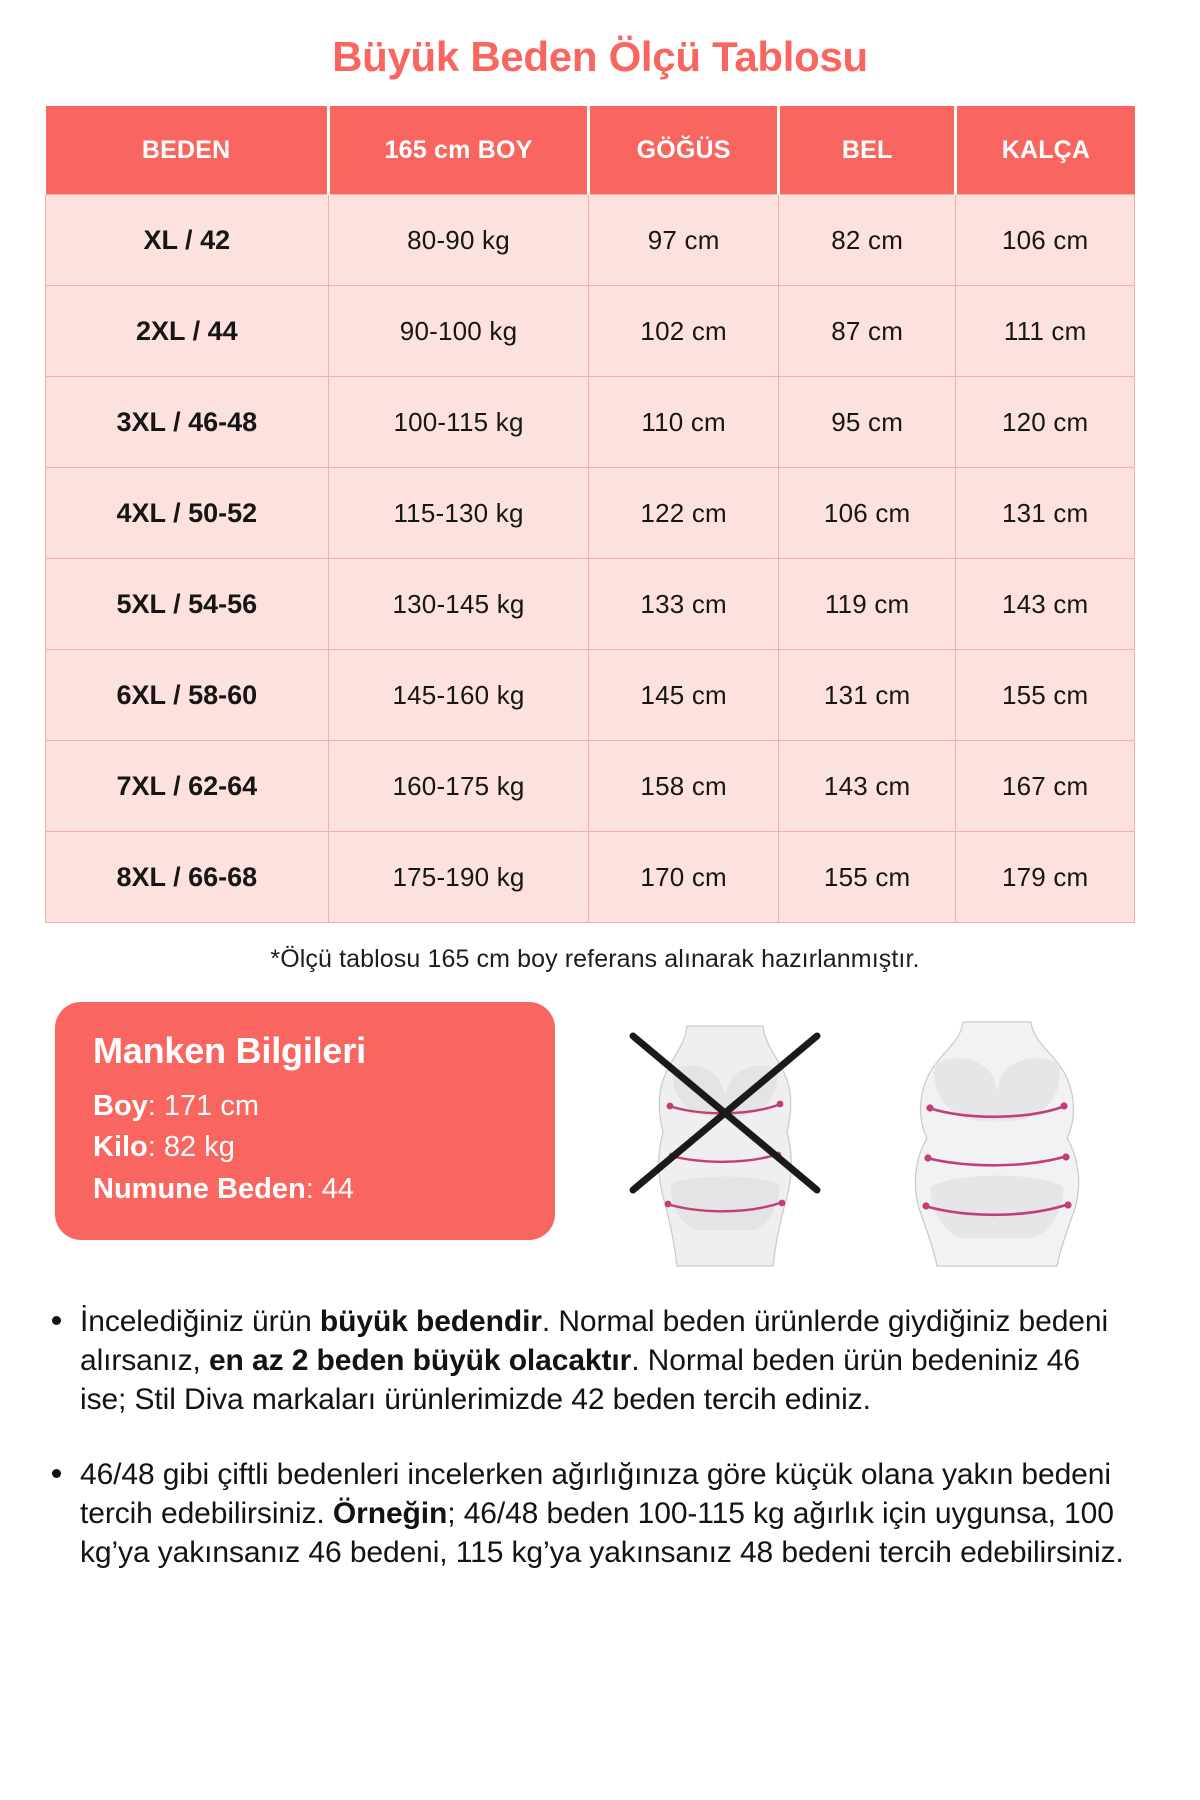 This screenshot has width=1200, height=1800. I want to click on cell-gogus: 97 cm, so click(683, 240).